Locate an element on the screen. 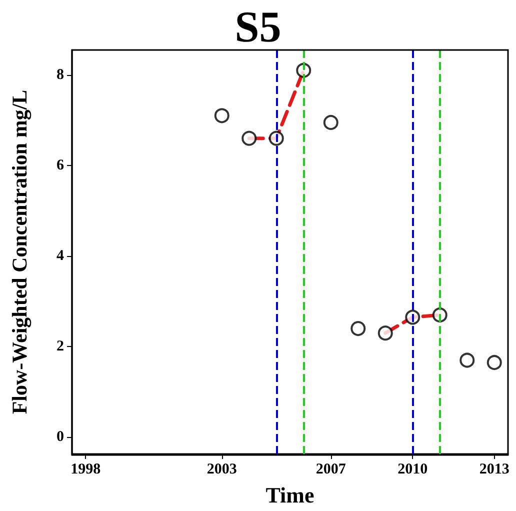 Image resolution: width=516 pixels, height=511 pixels. y-tick-label: 0 is located at coordinates (60, 437).